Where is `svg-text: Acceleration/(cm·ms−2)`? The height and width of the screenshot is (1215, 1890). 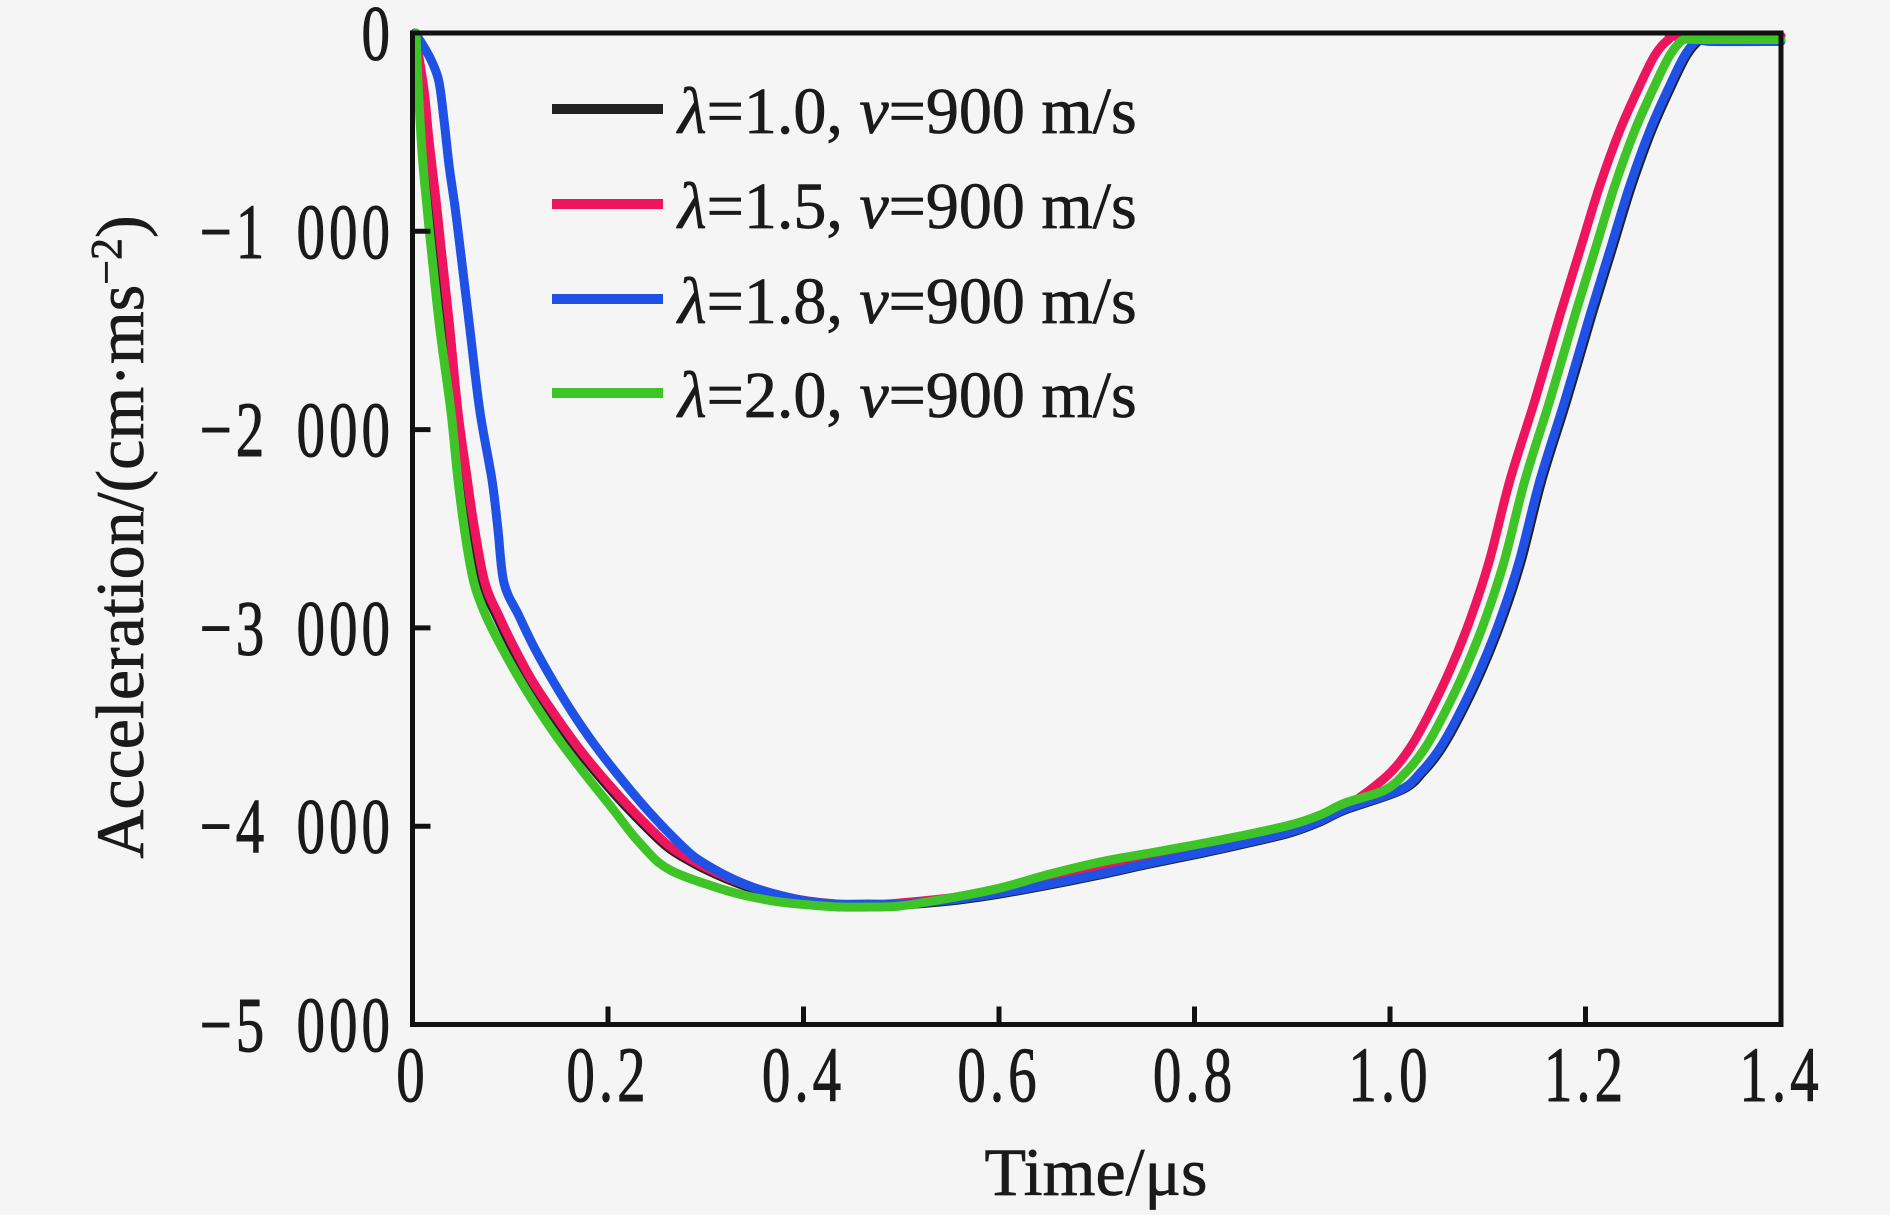 svg-text: Acceleration/(cm·ms−2) is located at coordinates (120, 536).